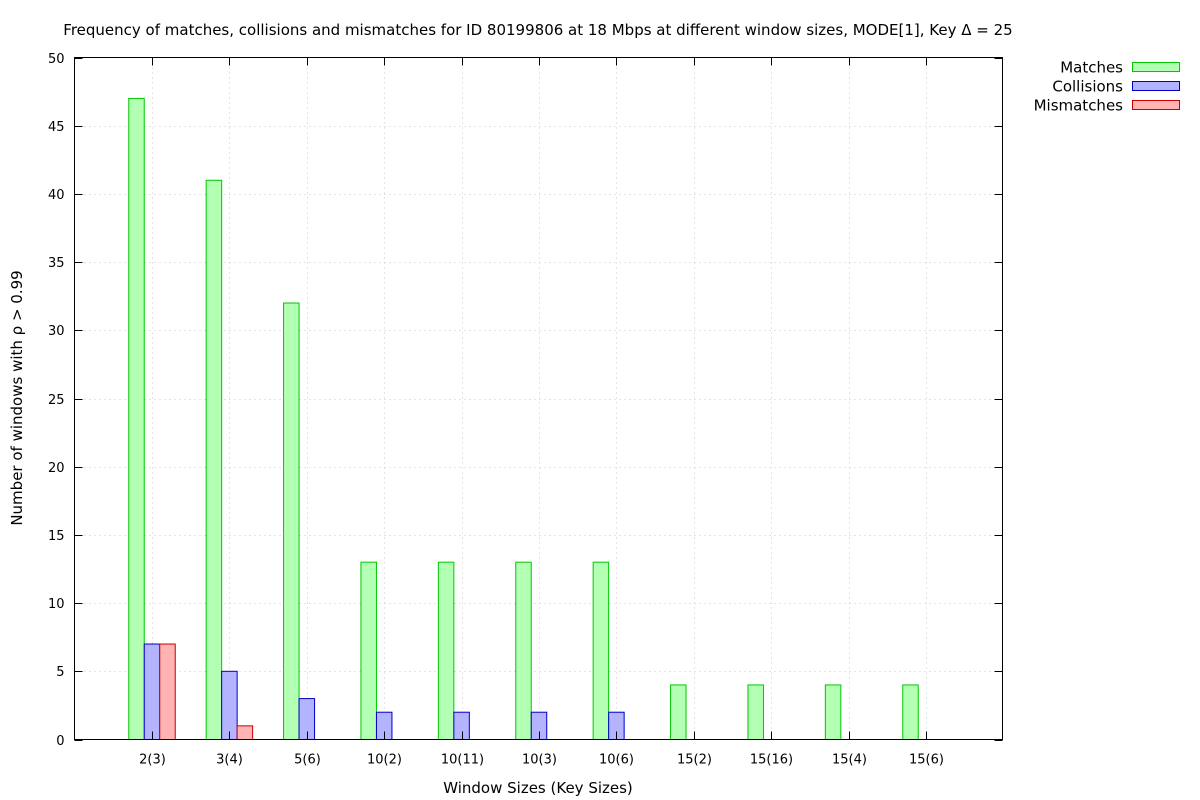  Describe the element at coordinates (771, 760) in the screenshot. I see `x-tick-label: 15(16)` at that location.